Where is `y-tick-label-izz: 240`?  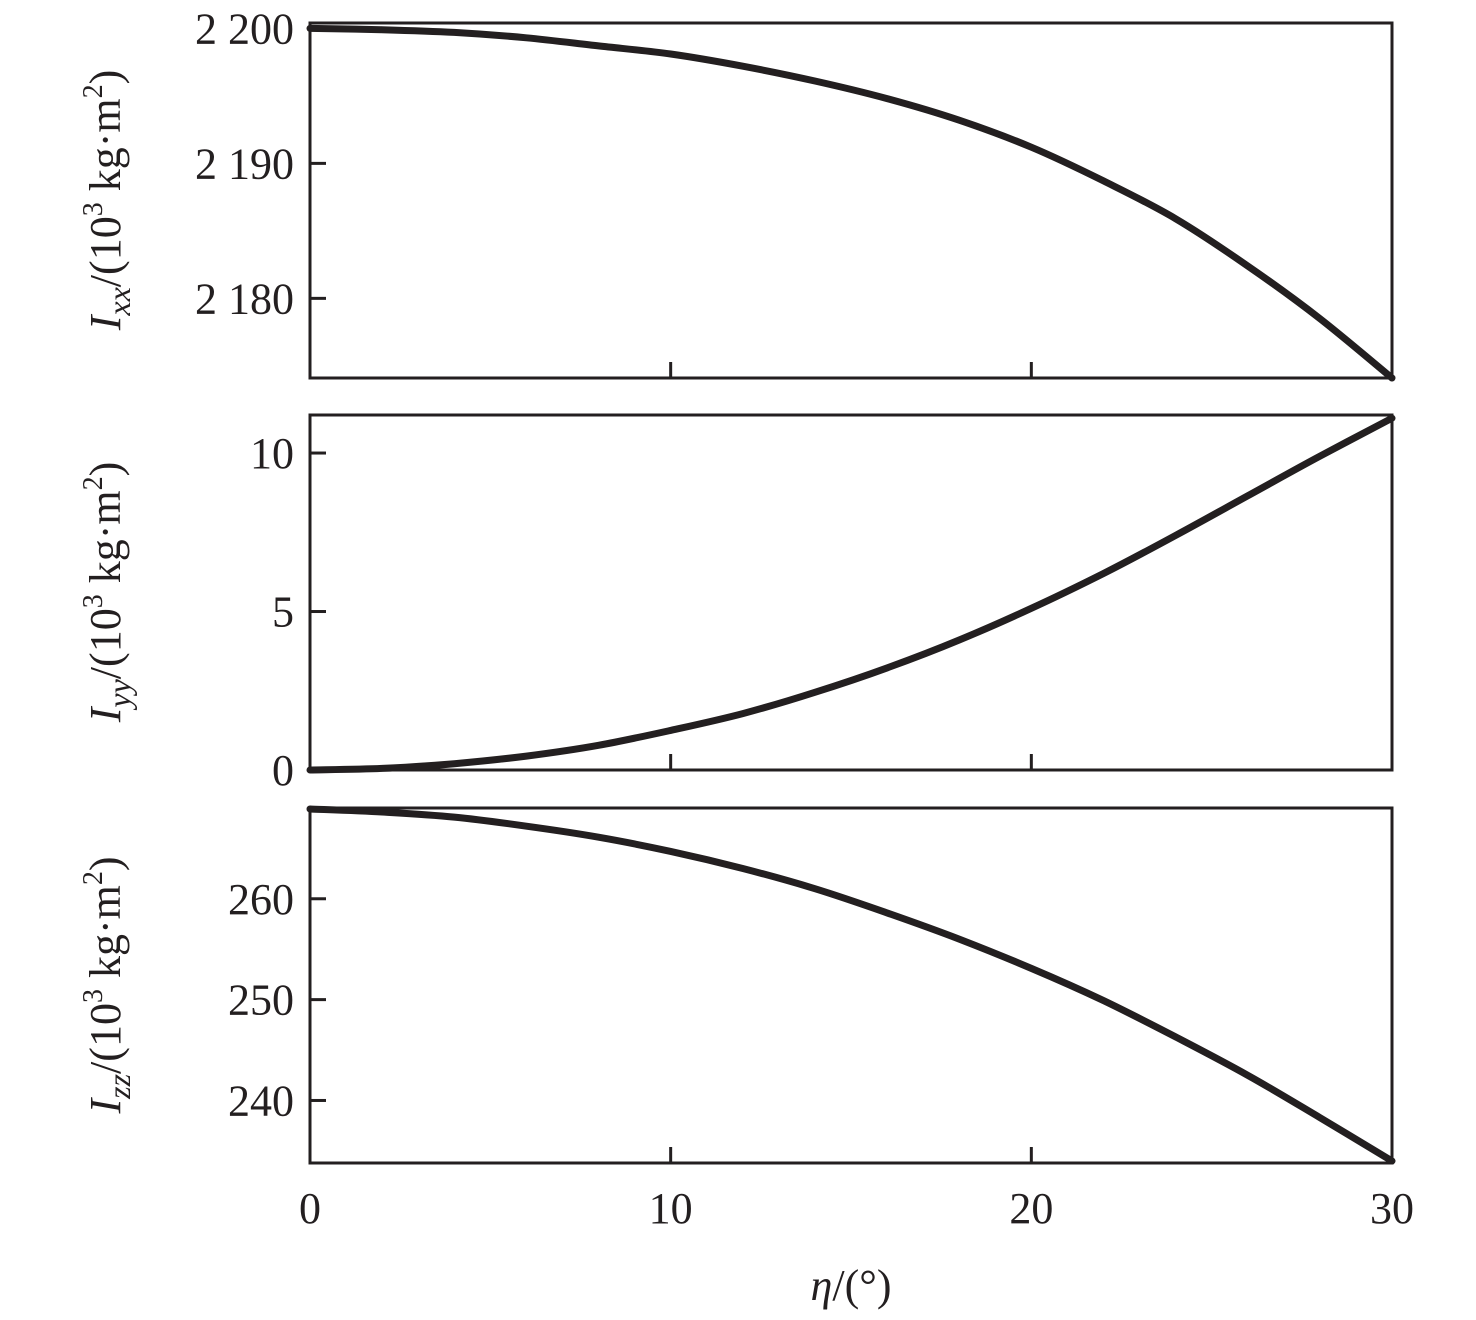
y-tick-label-izz: 240 is located at coordinates (261, 1100).